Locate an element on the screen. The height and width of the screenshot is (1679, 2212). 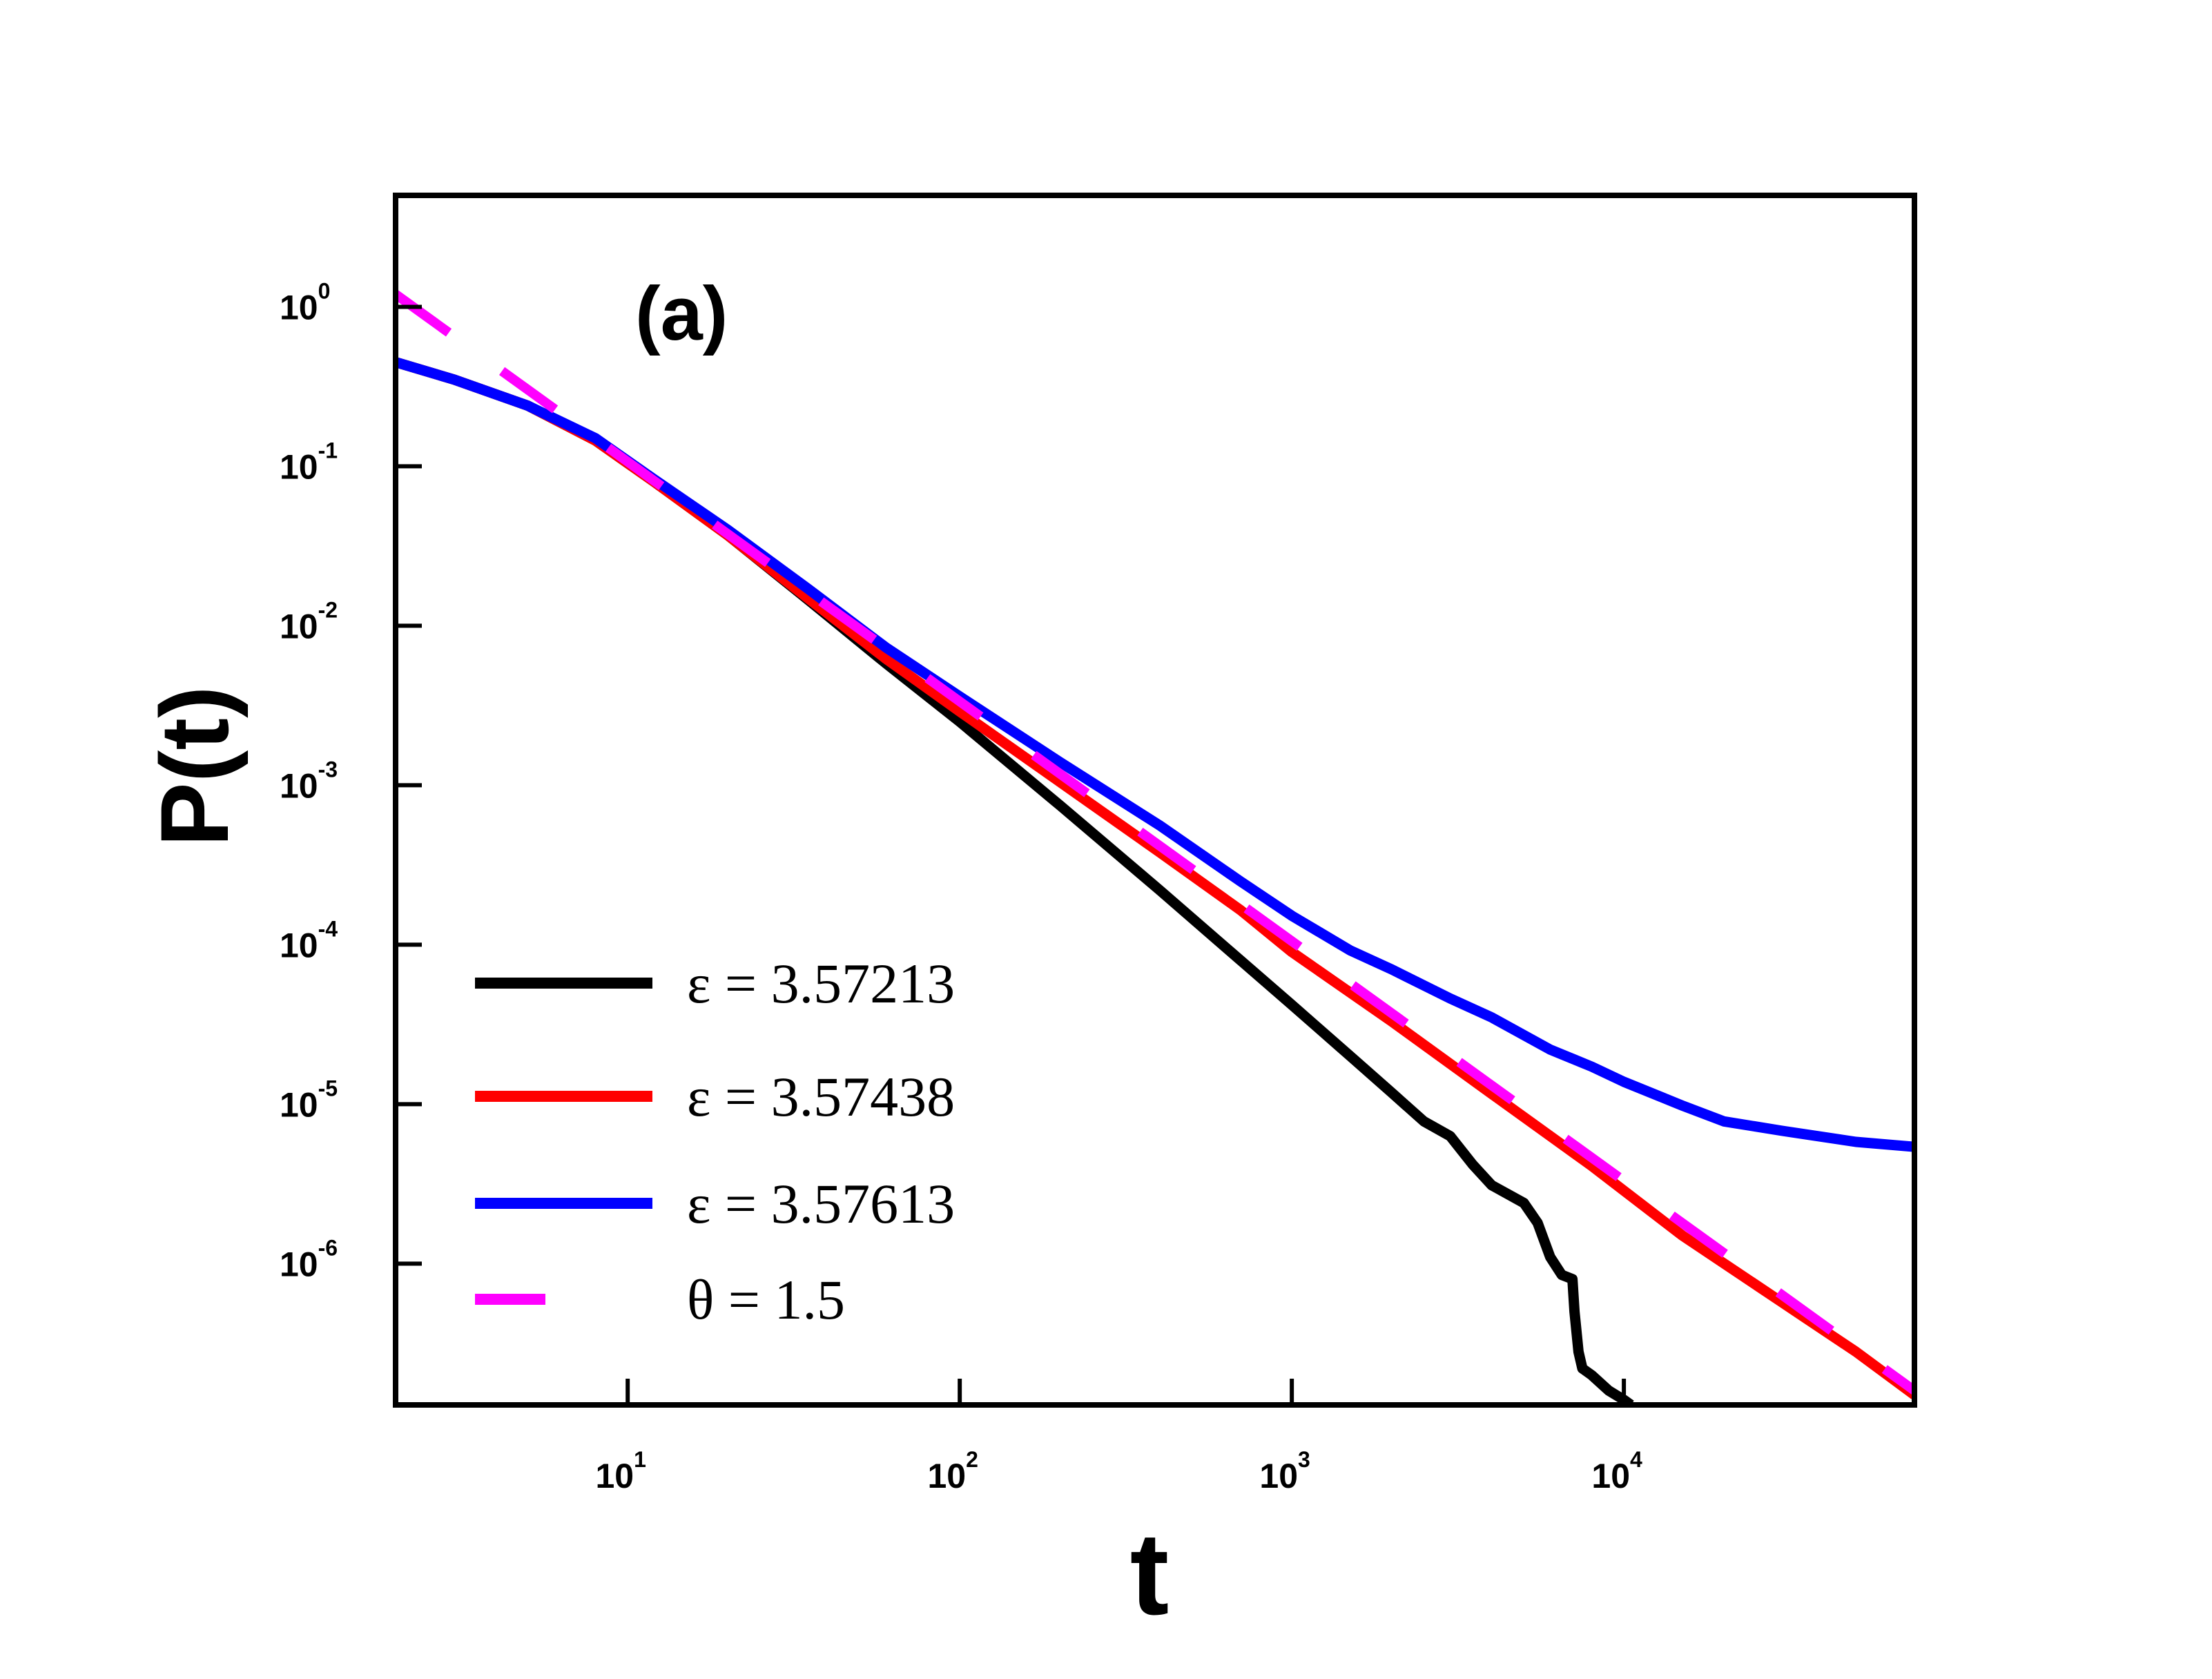
y-tick-label-6: 10⁻⁵ is located at coordinates (309, 1100).